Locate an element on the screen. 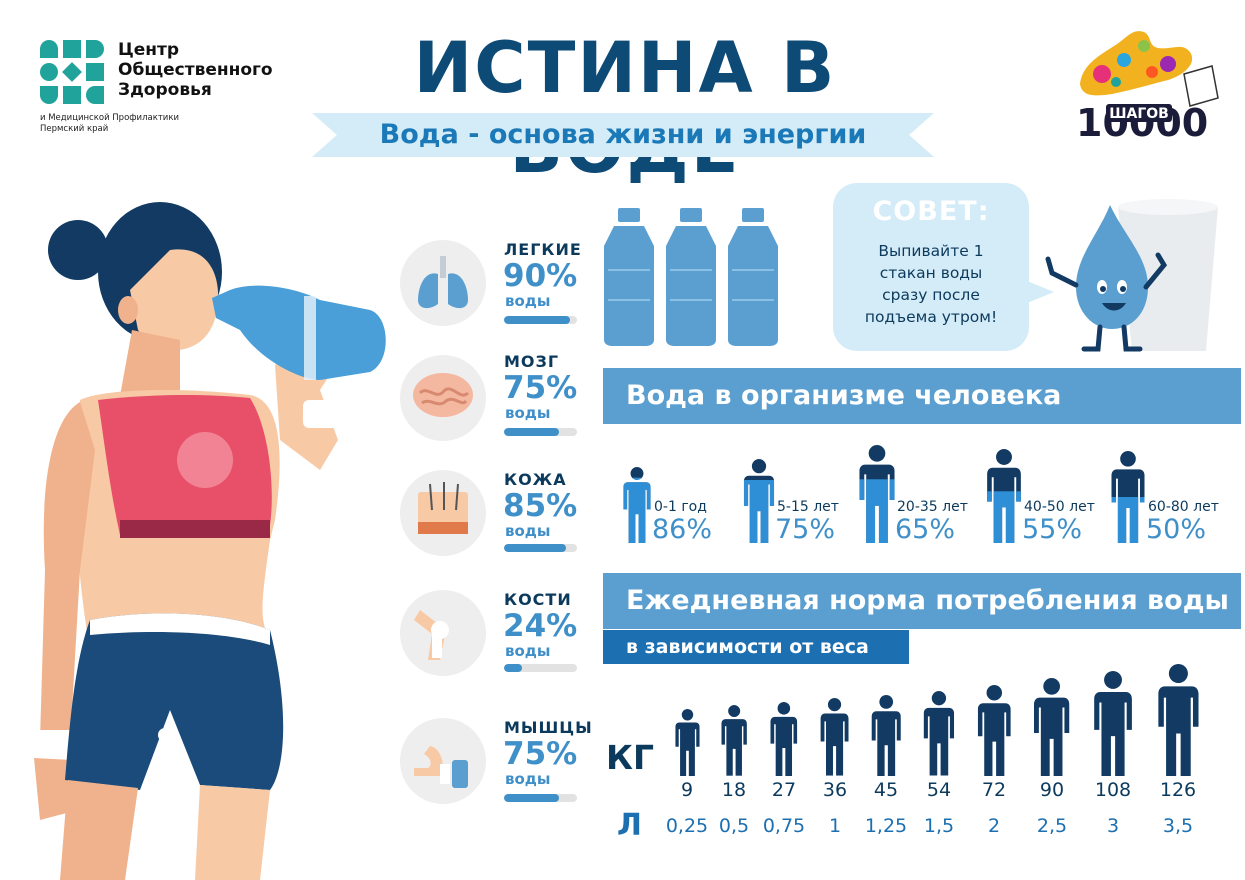 The image size is (1245, 880). organ-percent-brain: 75% is located at coordinates (540, 388).